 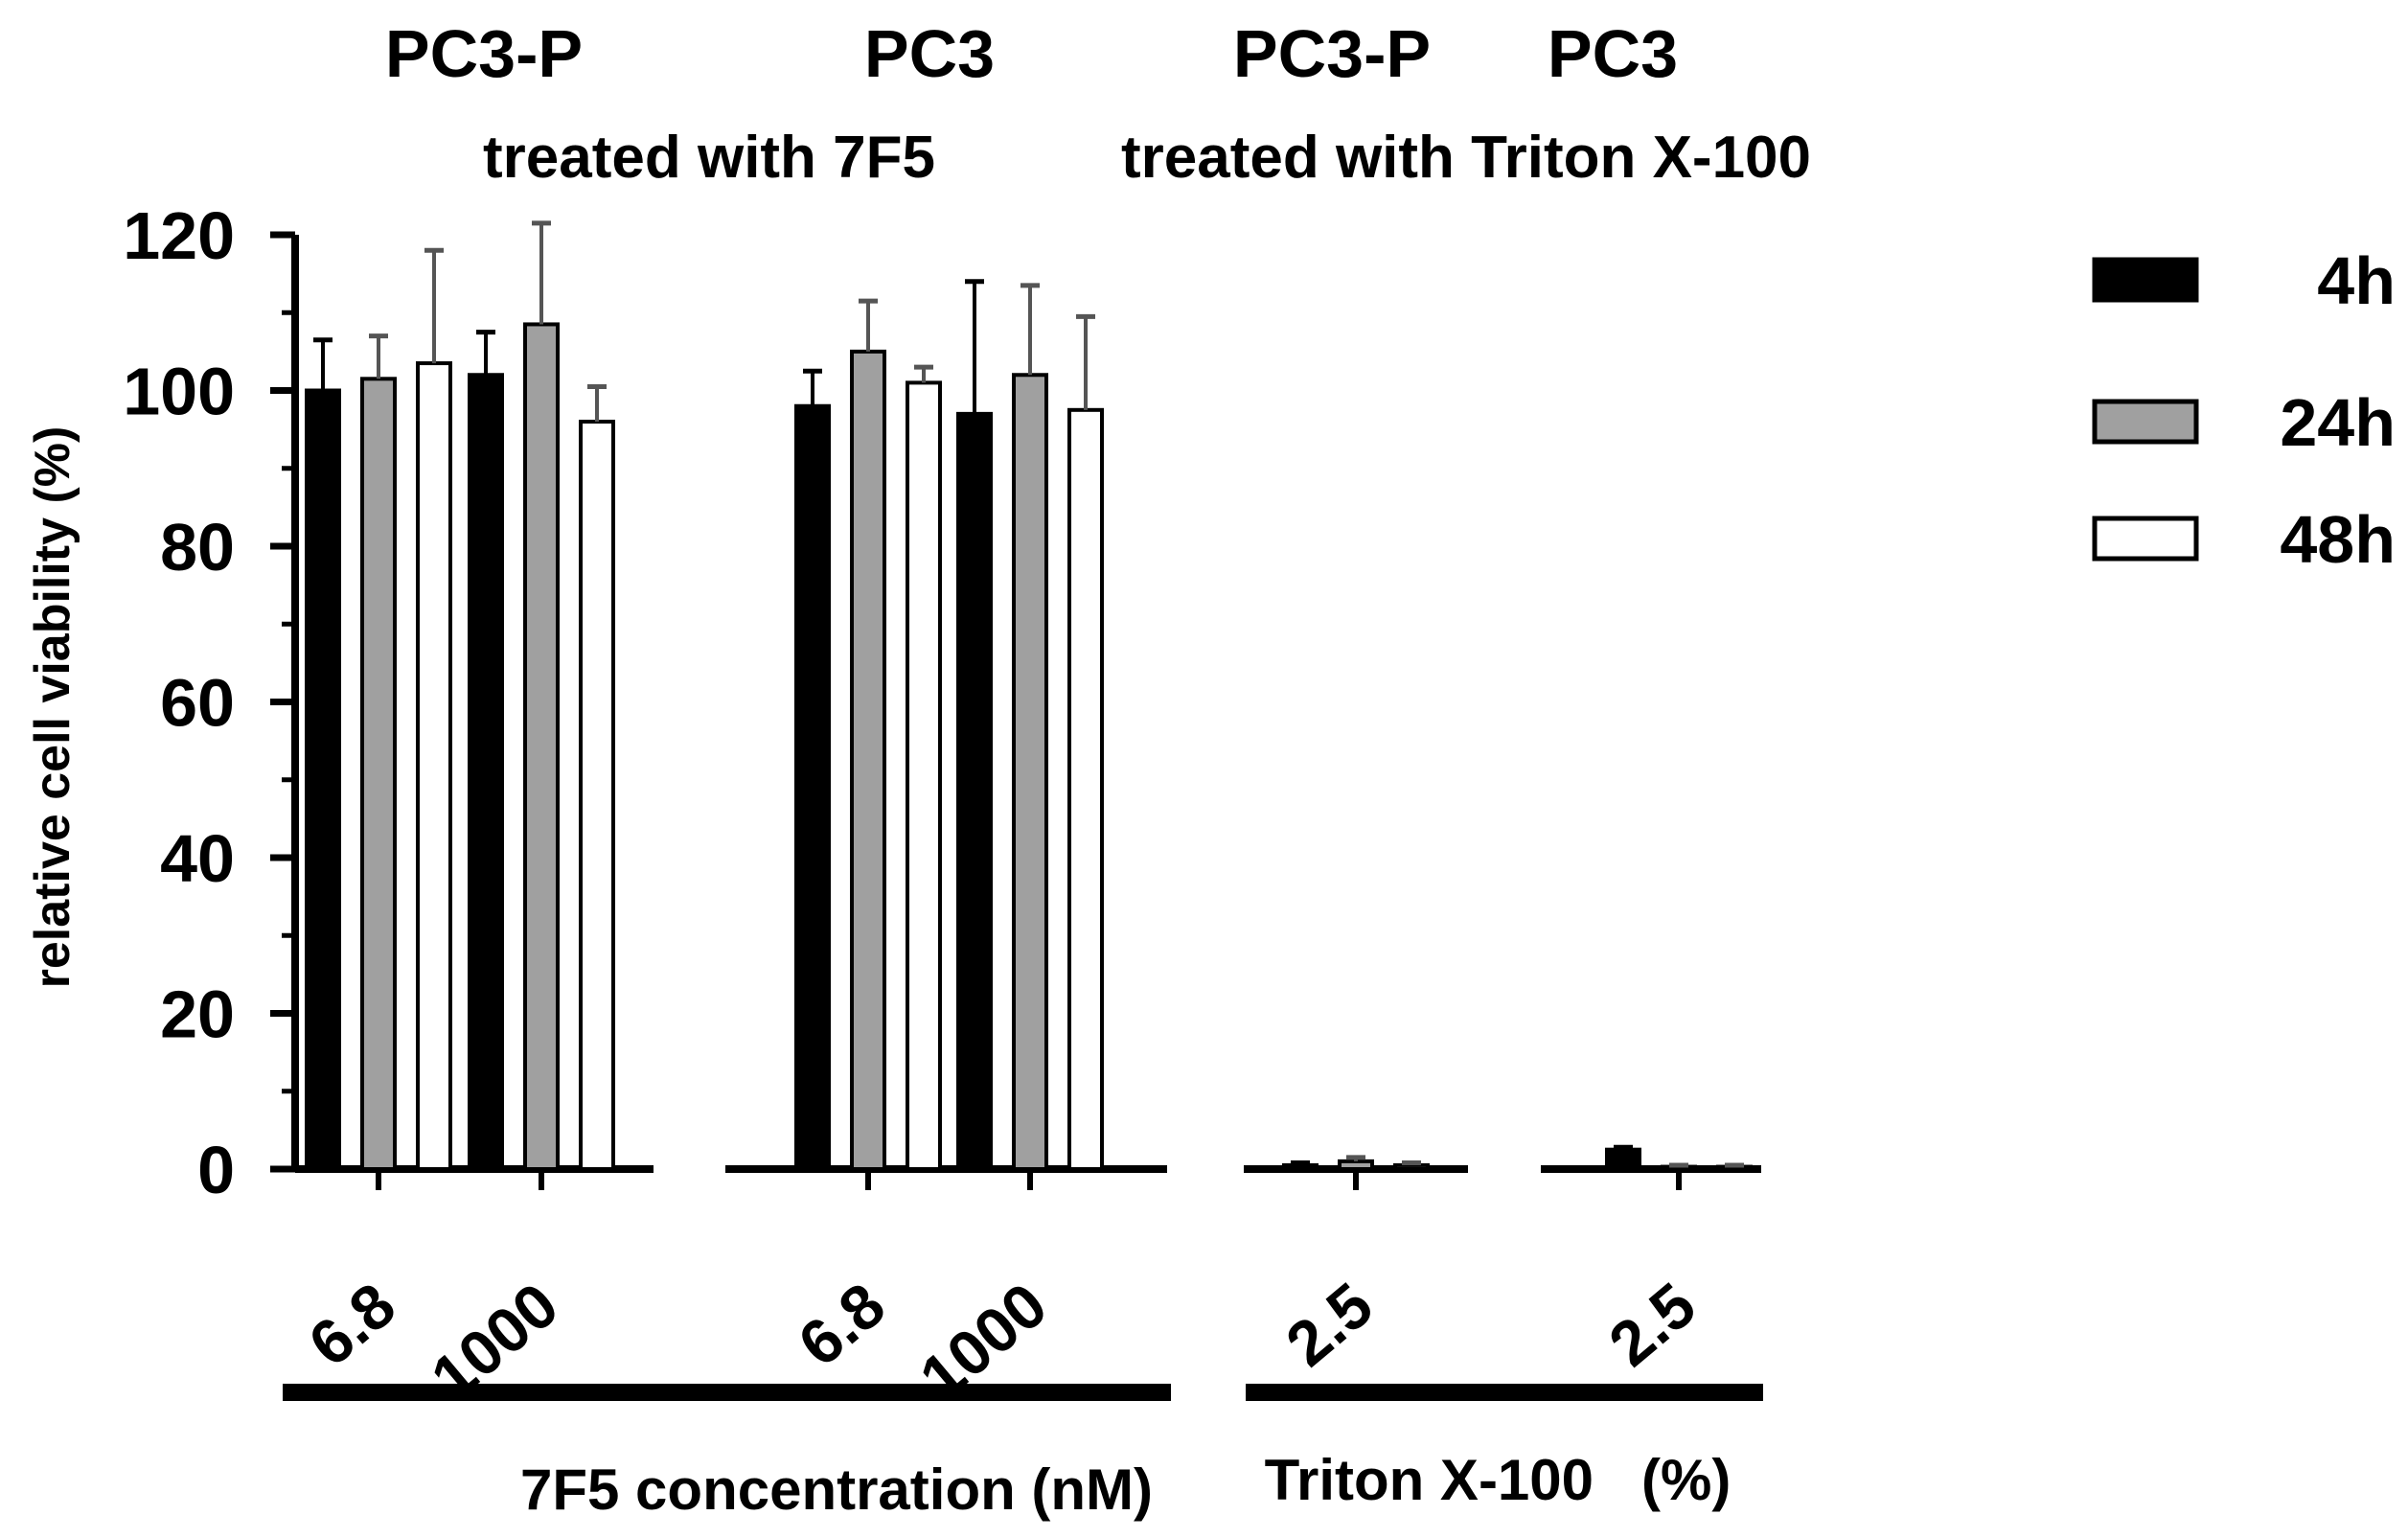 What do you see at coordinates (197, 1015) in the screenshot?
I see `y-tick-label: 20` at bounding box center [197, 1015].